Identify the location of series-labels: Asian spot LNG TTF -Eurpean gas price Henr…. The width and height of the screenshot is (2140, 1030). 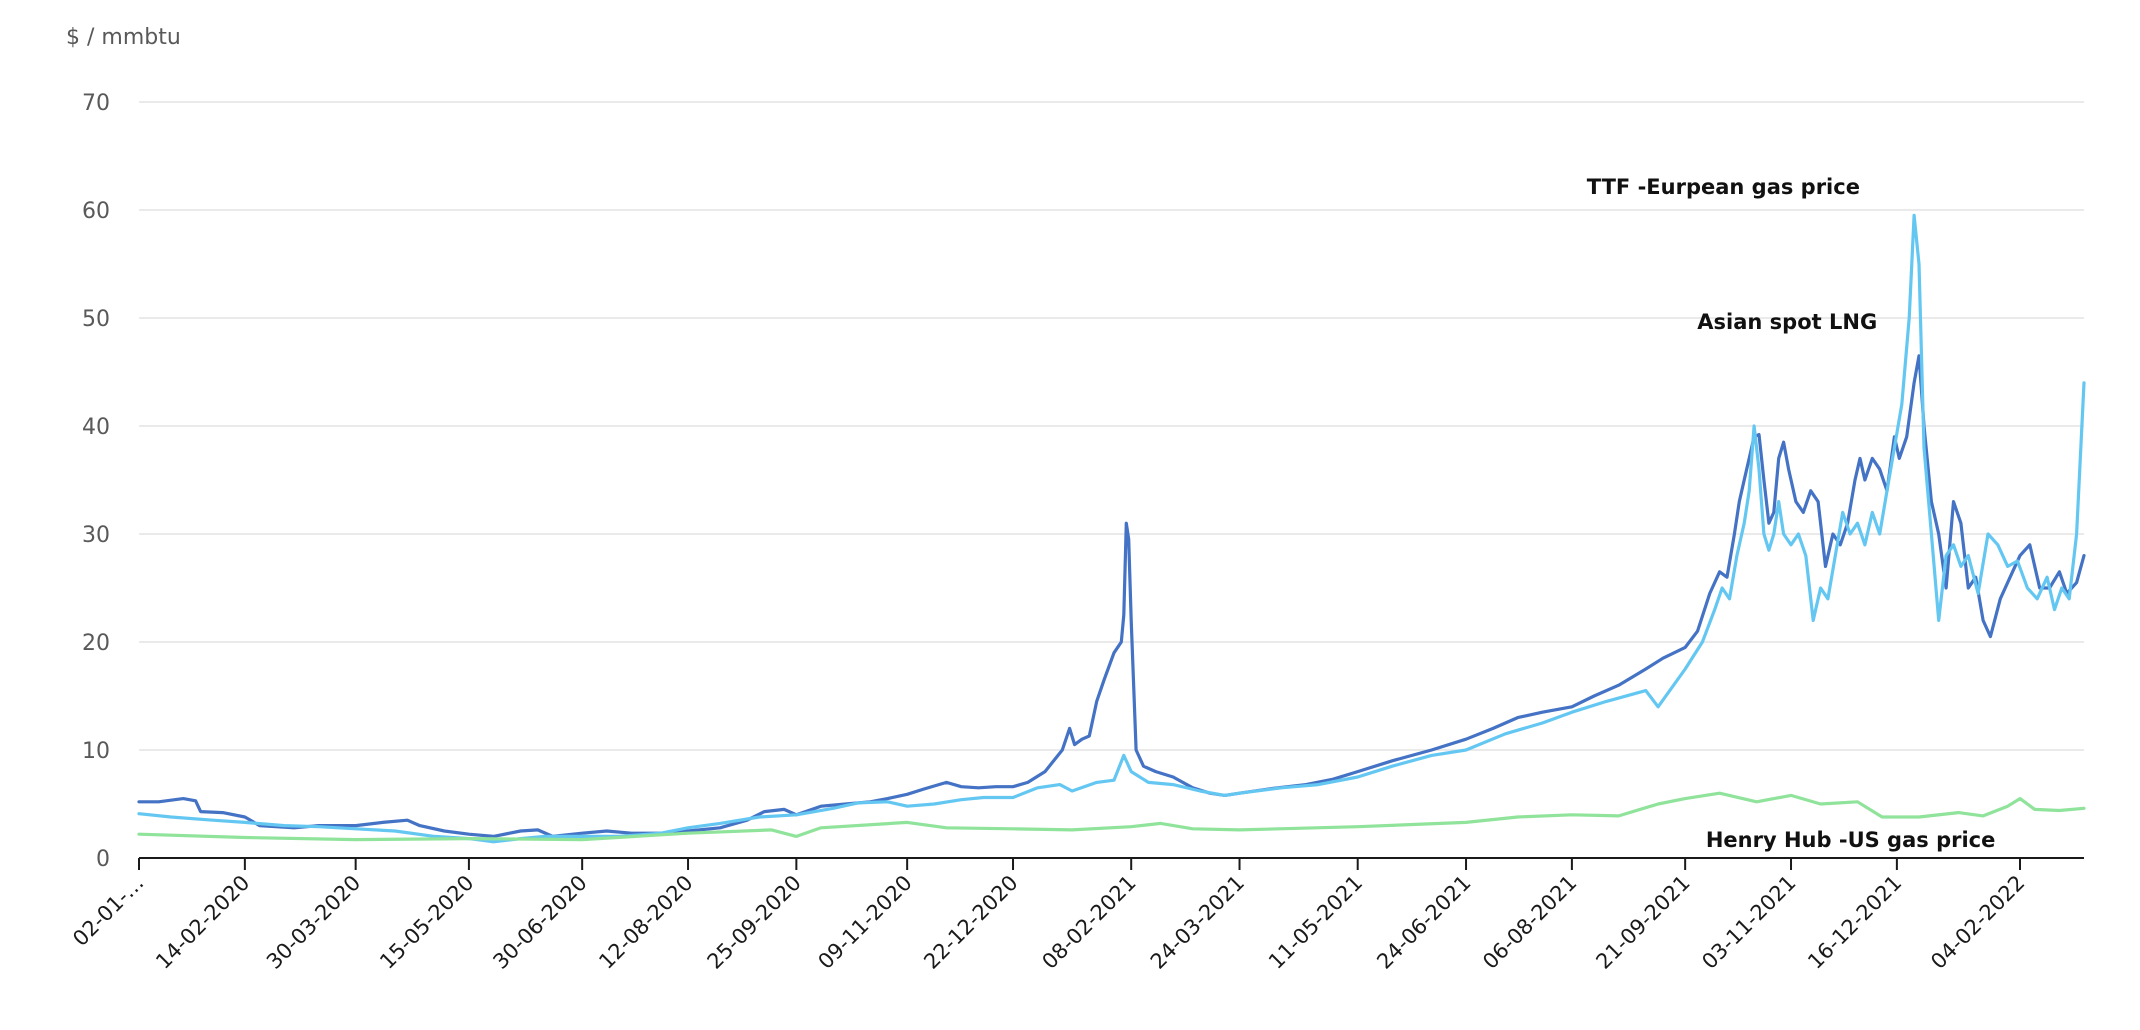
(1791, 513).